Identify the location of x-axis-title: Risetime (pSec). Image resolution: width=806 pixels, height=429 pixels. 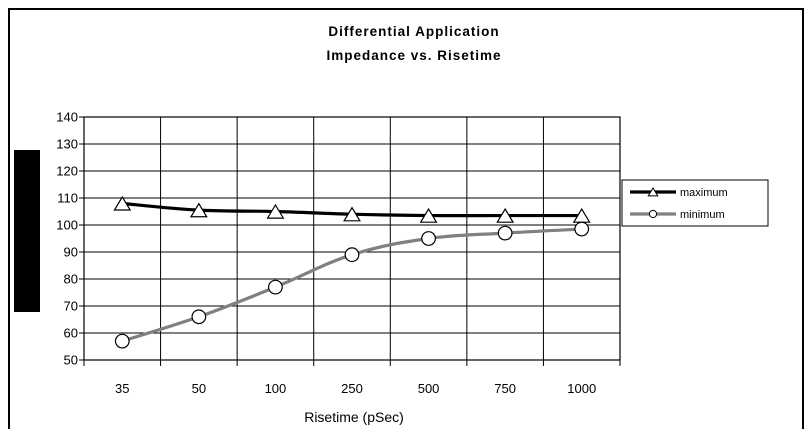
(354, 417).